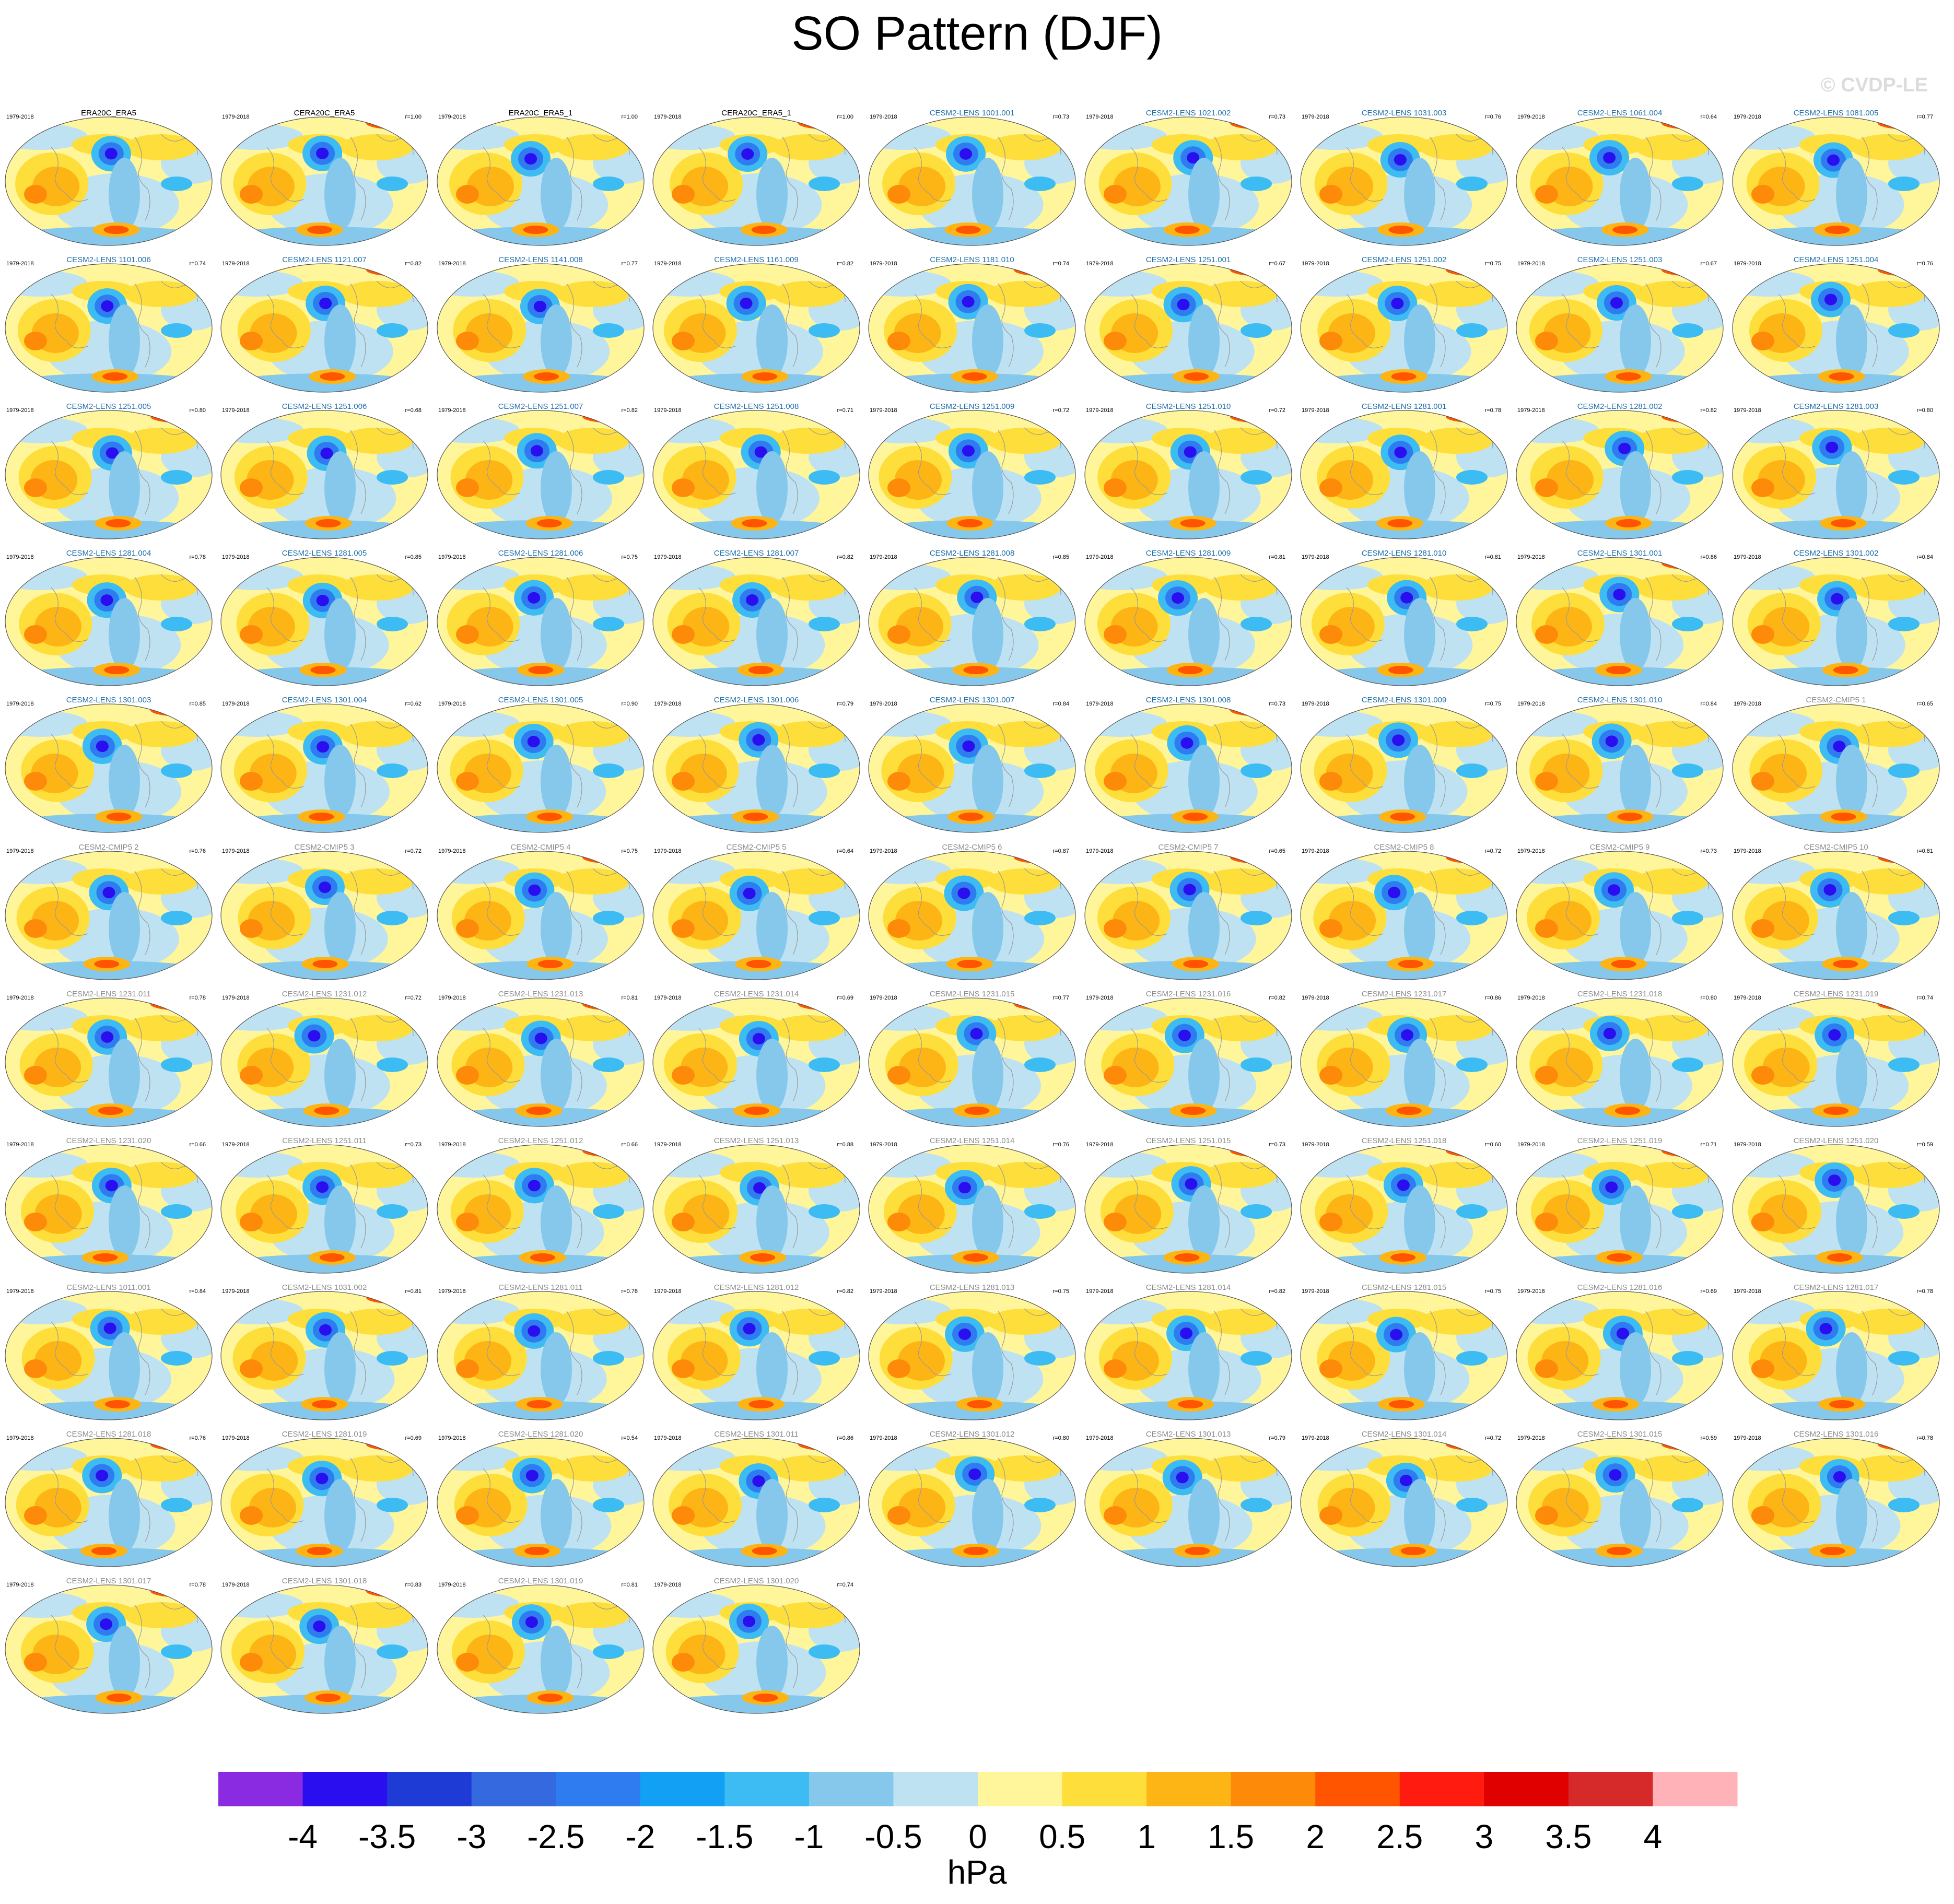 This screenshot has width=1954, height=1904. Describe the element at coordinates (1925, 557) in the screenshot. I see `panel-correlation: r=0.84` at that location.